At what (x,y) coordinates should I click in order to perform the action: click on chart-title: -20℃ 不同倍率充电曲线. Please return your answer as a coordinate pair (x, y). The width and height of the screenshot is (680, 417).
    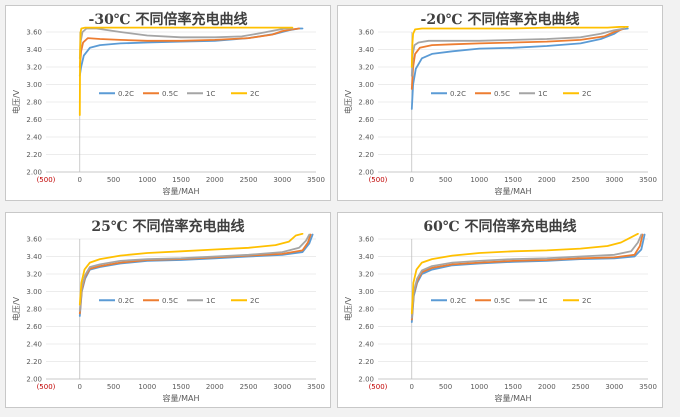
    Looking at the image, I should click on (500, 20).